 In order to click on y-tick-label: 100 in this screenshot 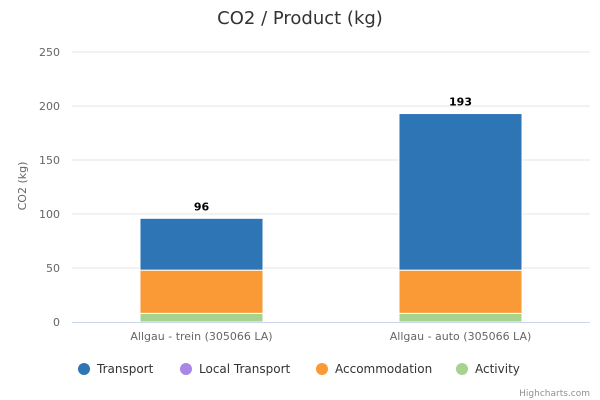, I will do `click(49, 214)`.